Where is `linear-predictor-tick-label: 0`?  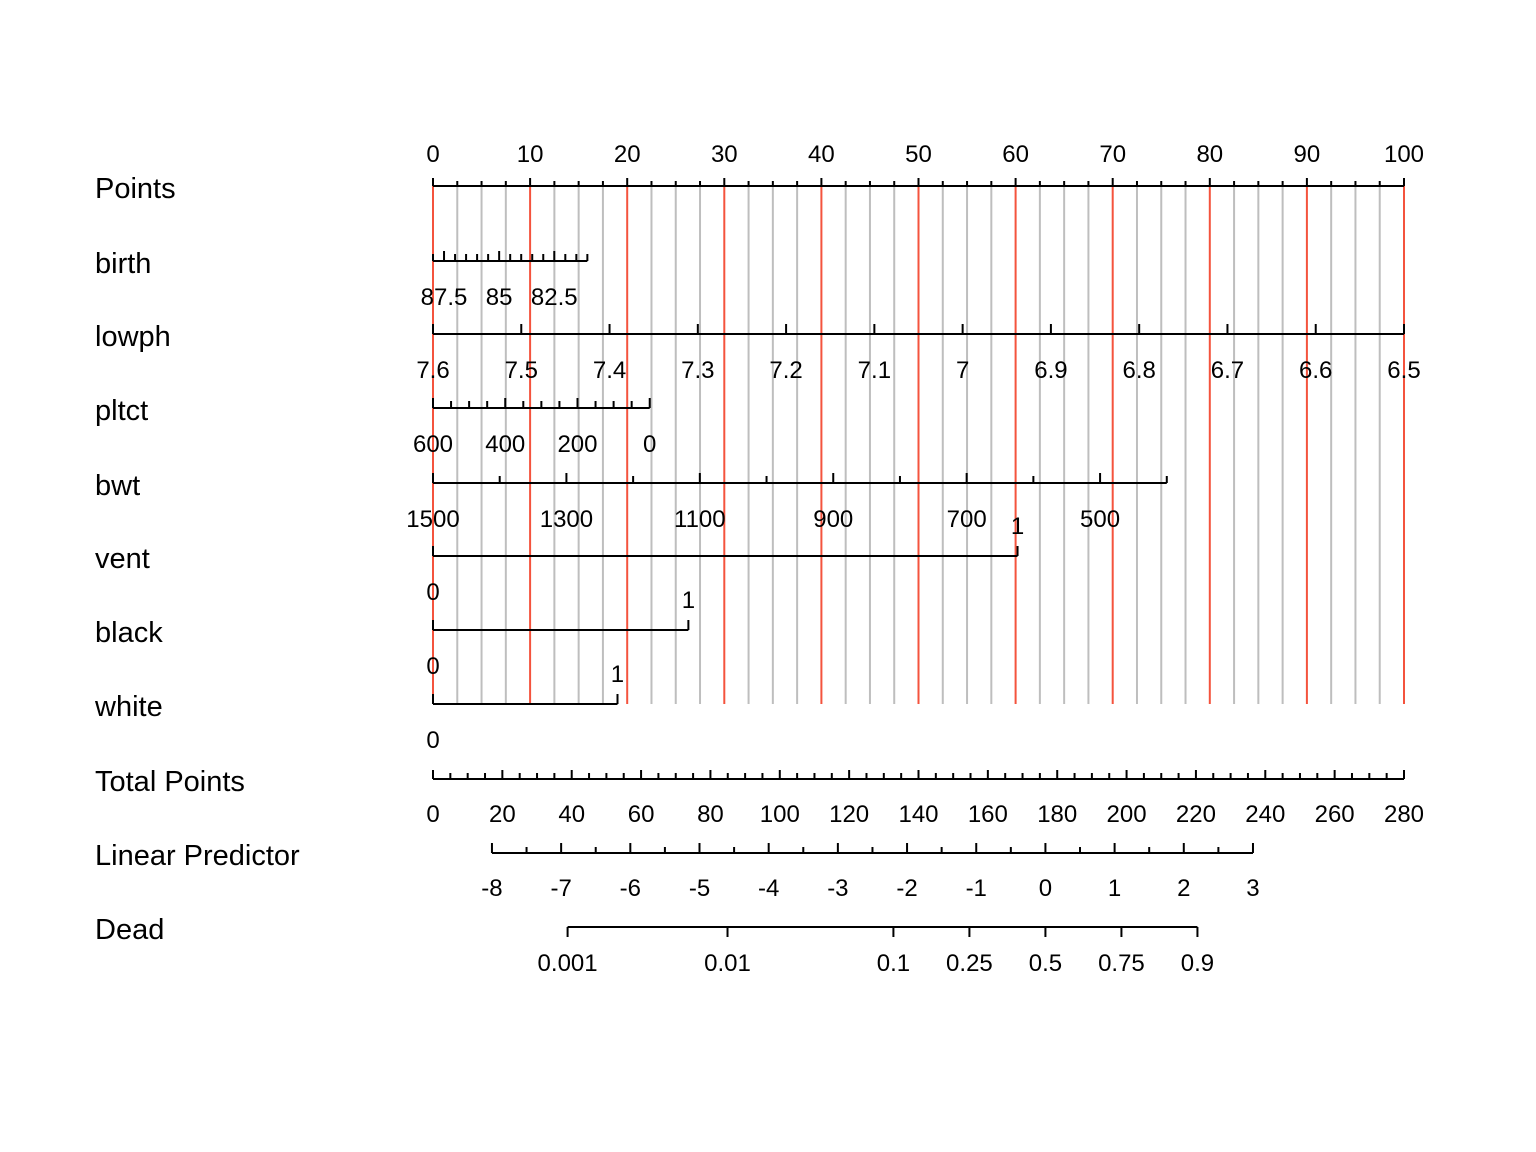 linear-predictor-tick-label: 0 is located at coordinates (1045, 888).